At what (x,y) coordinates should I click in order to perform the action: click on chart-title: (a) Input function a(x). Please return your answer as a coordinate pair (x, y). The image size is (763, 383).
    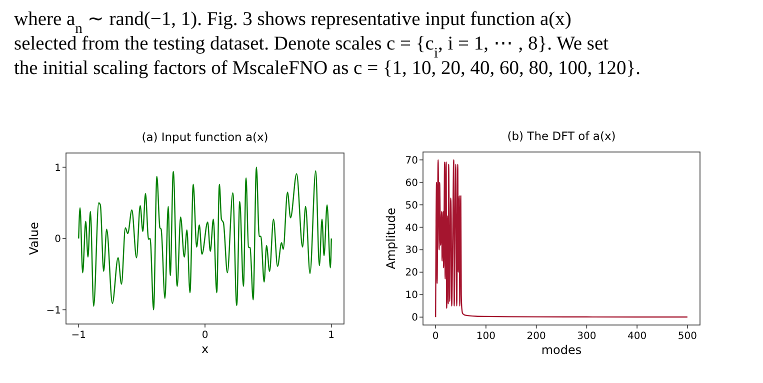
    Looking at the image, I should click on (205, 137).